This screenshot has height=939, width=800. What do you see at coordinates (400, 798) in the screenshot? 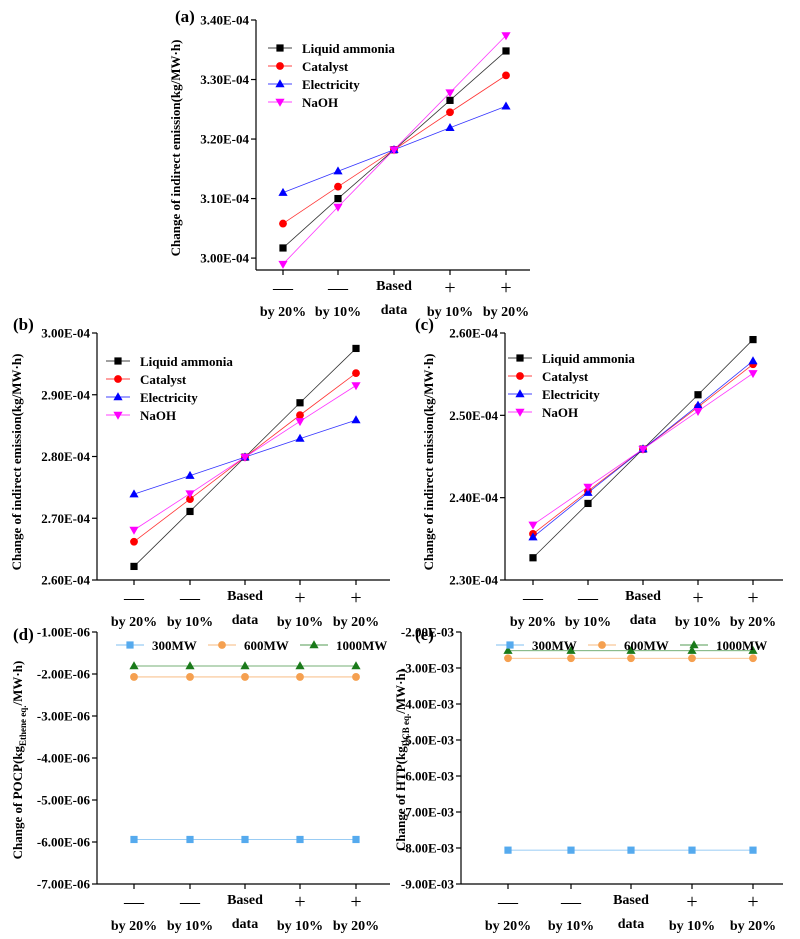
I see `y-axis-label-main: Change of HTP(kg` at bounding box center [400, 798].